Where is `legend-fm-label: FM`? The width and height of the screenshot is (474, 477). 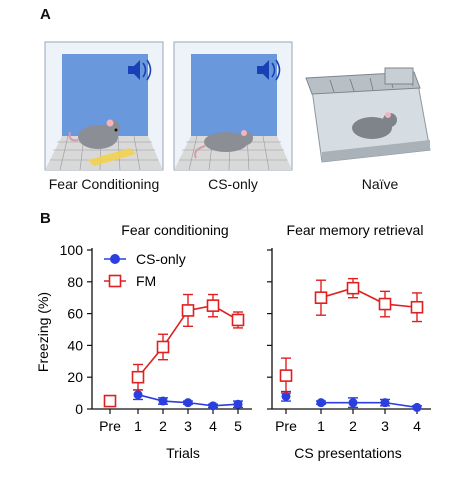
legend-fm-label: FM is located at coordinates (146, 281).